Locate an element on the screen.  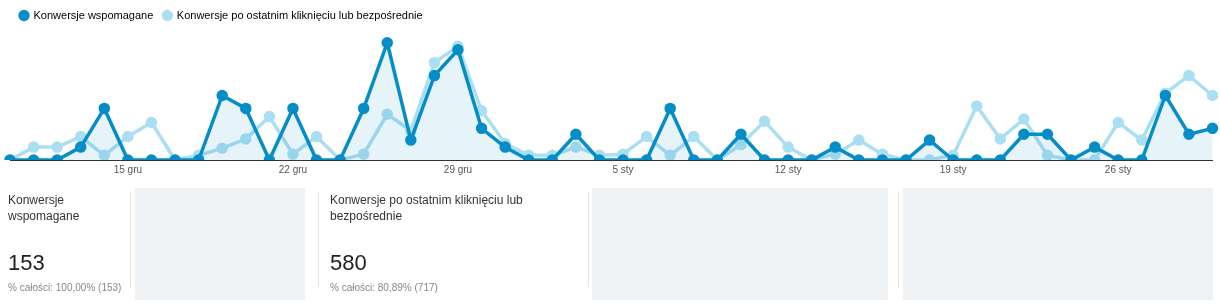
x-tick-label: 29 gru is located at coordinates (458, 169).